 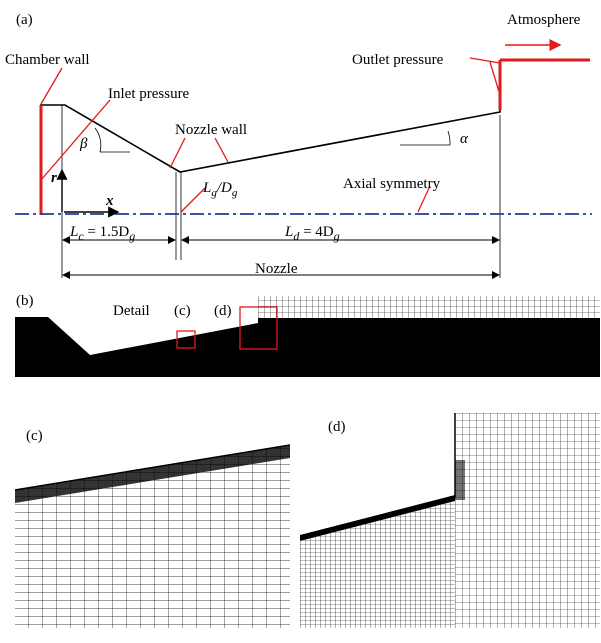 I want to click on inlet-pressure-leader, so click(x=75, y=140).